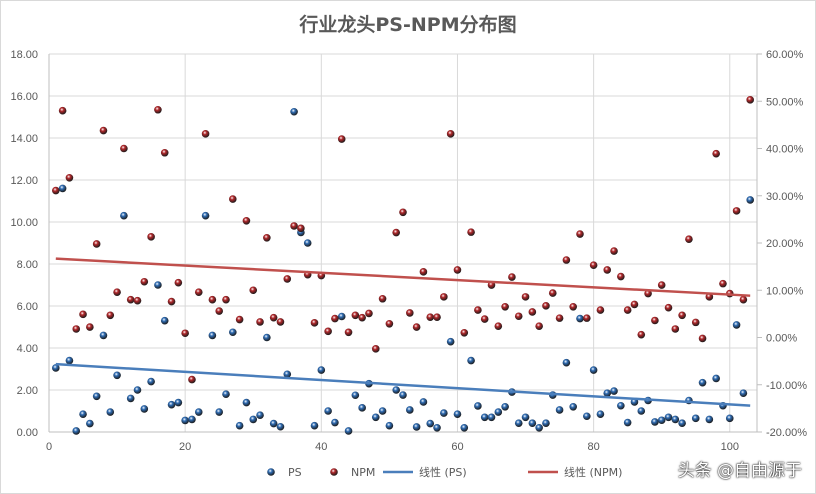  What do you see at coordinates (27, 349) in the screenshot?
I see `y-left-tick-label: 4.00` at bounding box center [27, 349].